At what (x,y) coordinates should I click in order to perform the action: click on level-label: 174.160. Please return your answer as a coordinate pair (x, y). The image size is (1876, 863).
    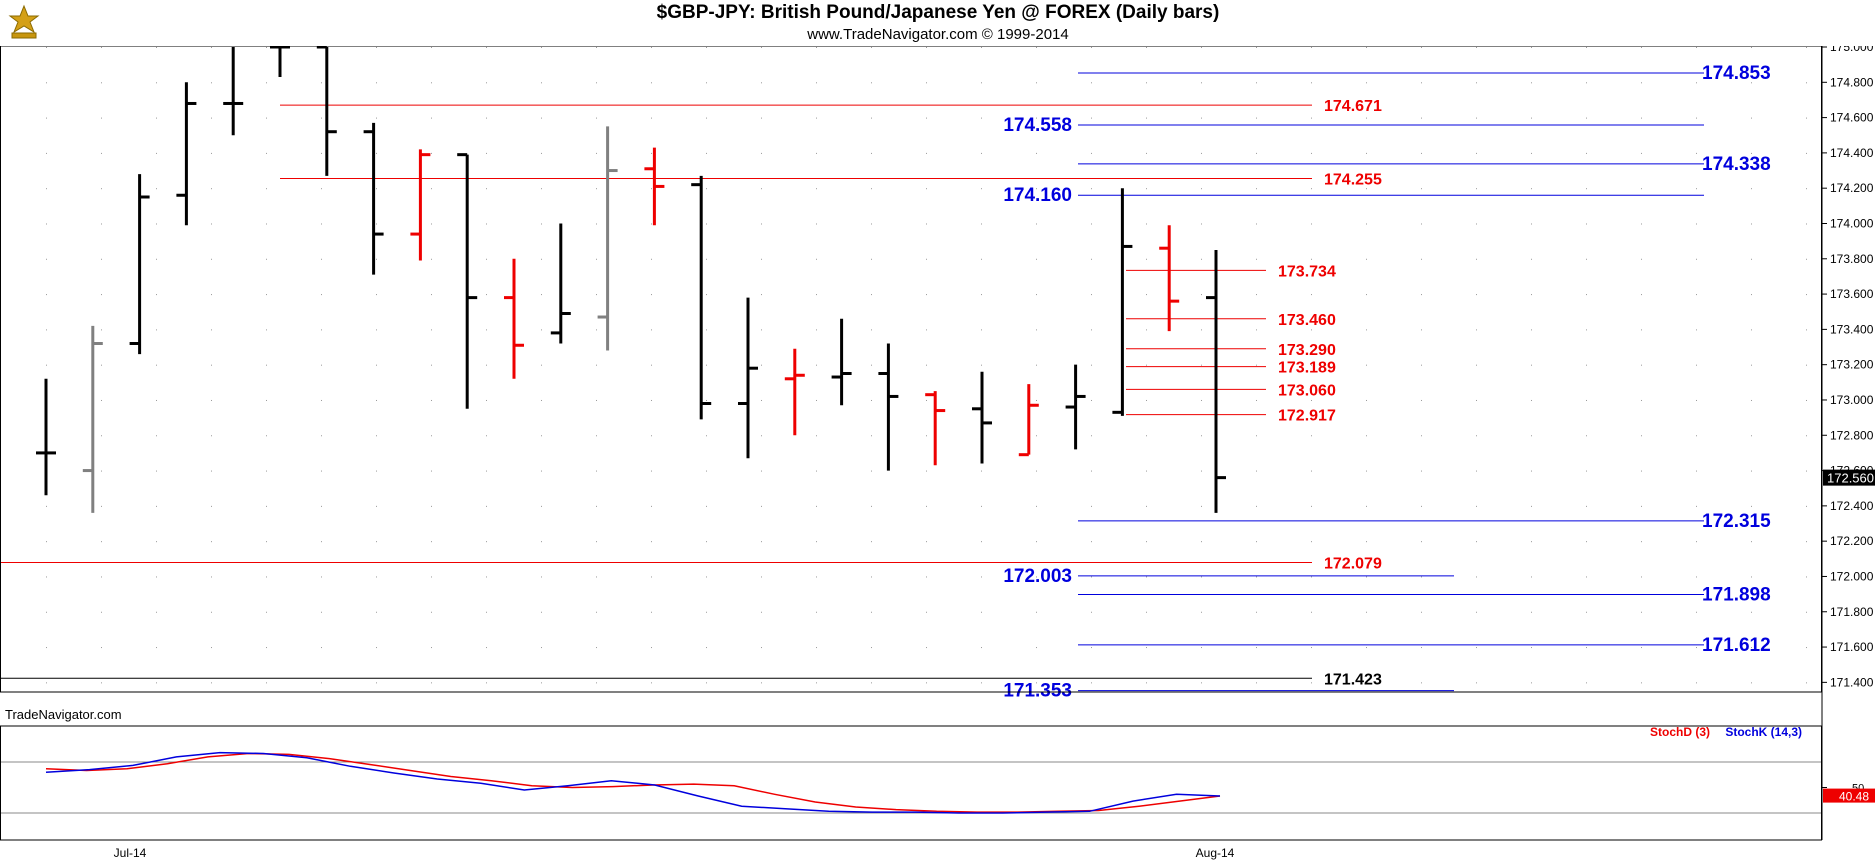
    Looking at the image, I should click on (1037, 195).